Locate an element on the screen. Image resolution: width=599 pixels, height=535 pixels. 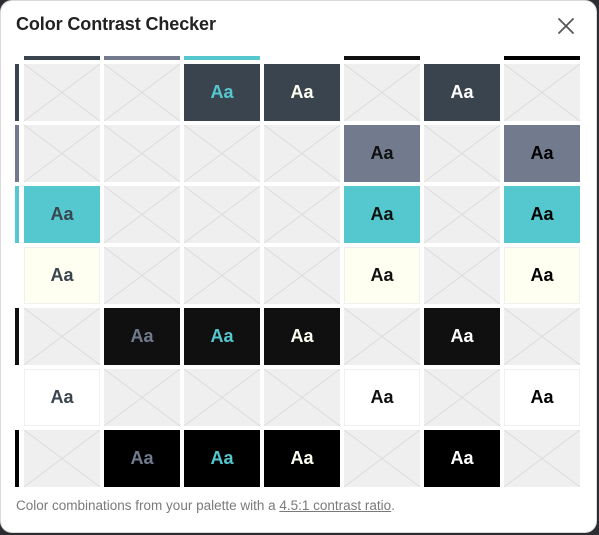
close-button is located at coordinates (566, 26).